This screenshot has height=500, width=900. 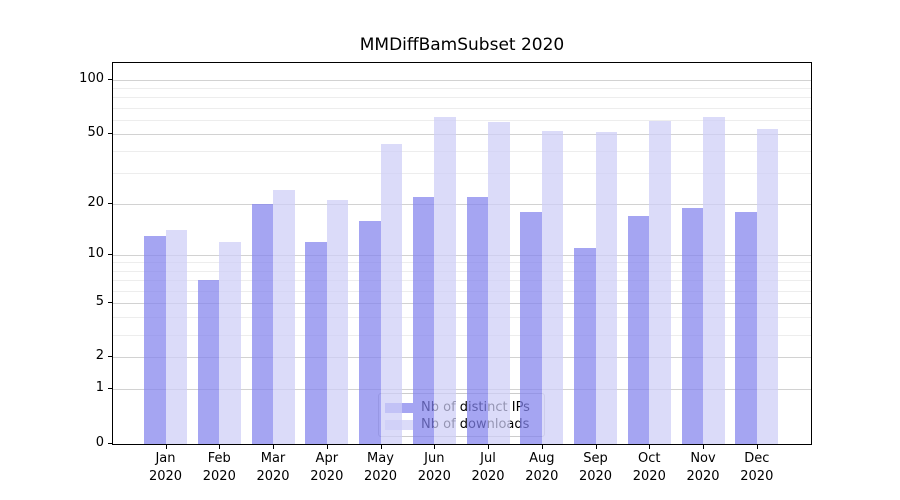 What do you see at coordinates (434, 458) in the screenshot?
I see `x-label-month: Jun` at bounding box center [434, 458].